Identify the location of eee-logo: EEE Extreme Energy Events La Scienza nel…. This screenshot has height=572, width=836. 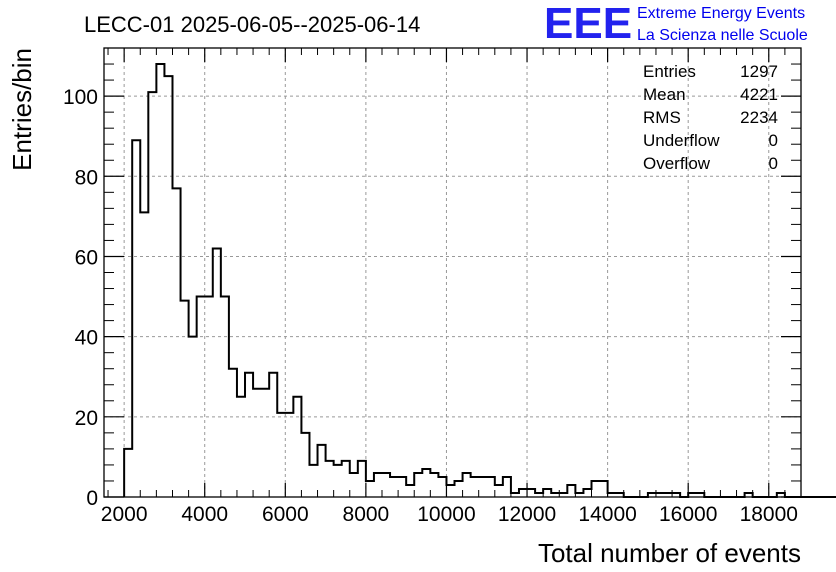
(676, 24).